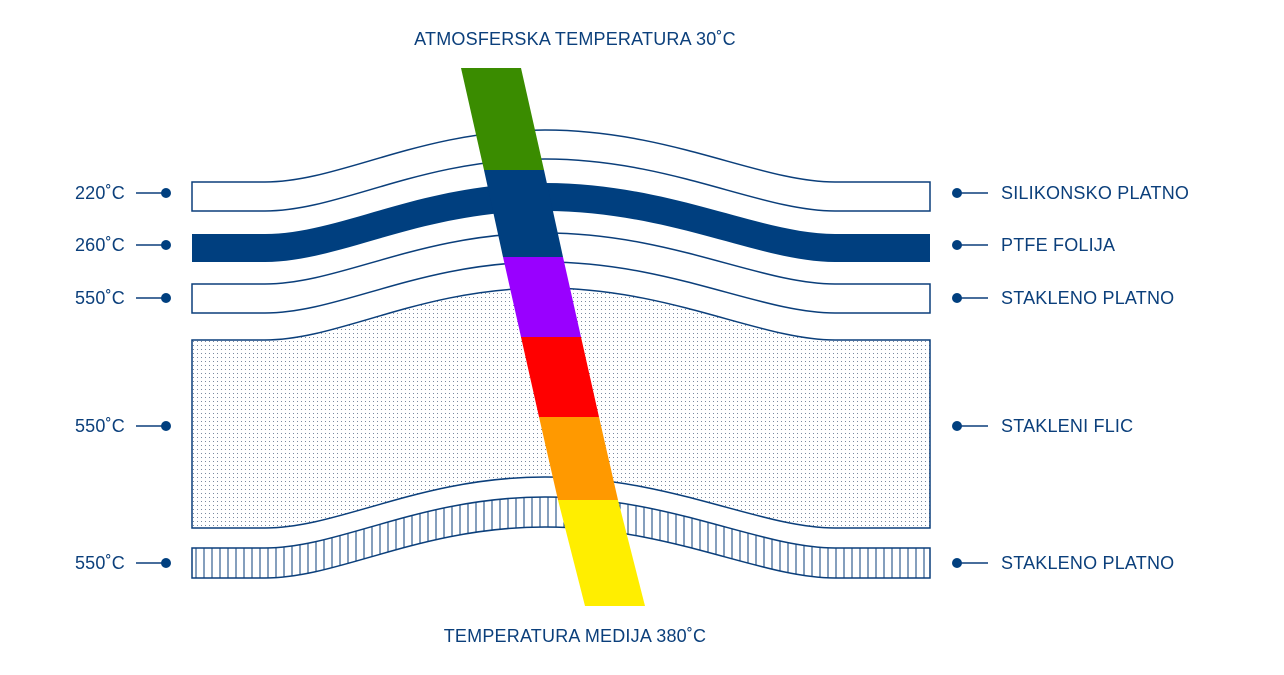  I want to click on layer-name-stakleno-platno: STAKLENO PLATNO, so click(1088, 298).